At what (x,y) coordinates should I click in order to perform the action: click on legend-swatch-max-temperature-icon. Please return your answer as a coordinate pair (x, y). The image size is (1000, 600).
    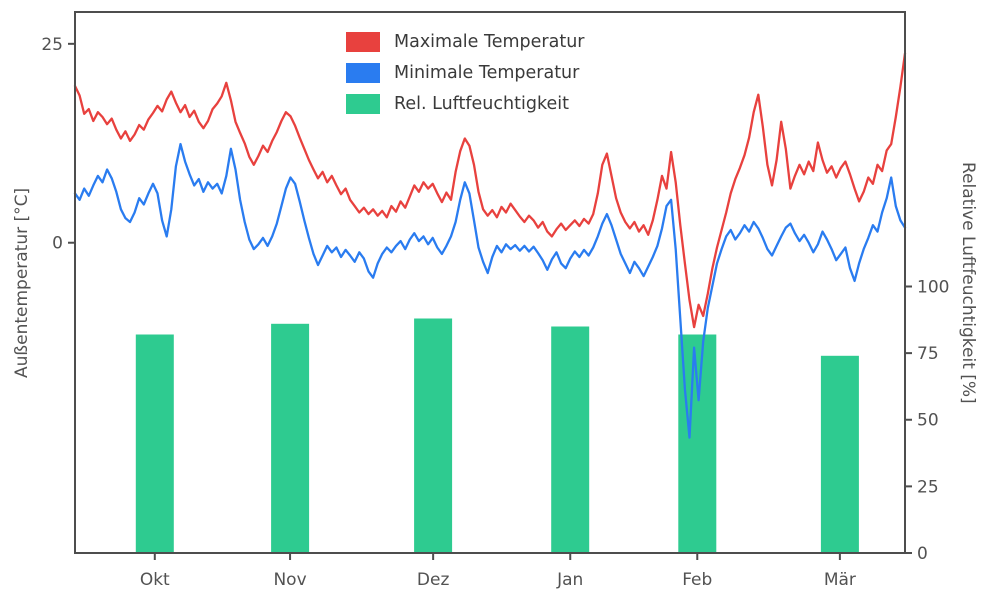
    Looking at the image, I should click on (363, 42).